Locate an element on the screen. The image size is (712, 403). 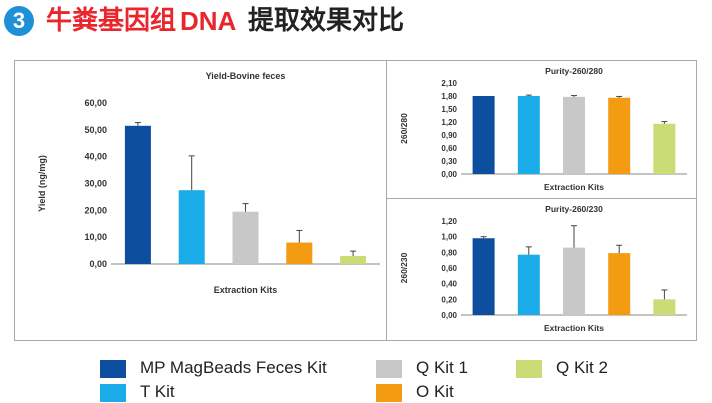
y-tick-label: 1,80 is located at coordinates (449, 96).